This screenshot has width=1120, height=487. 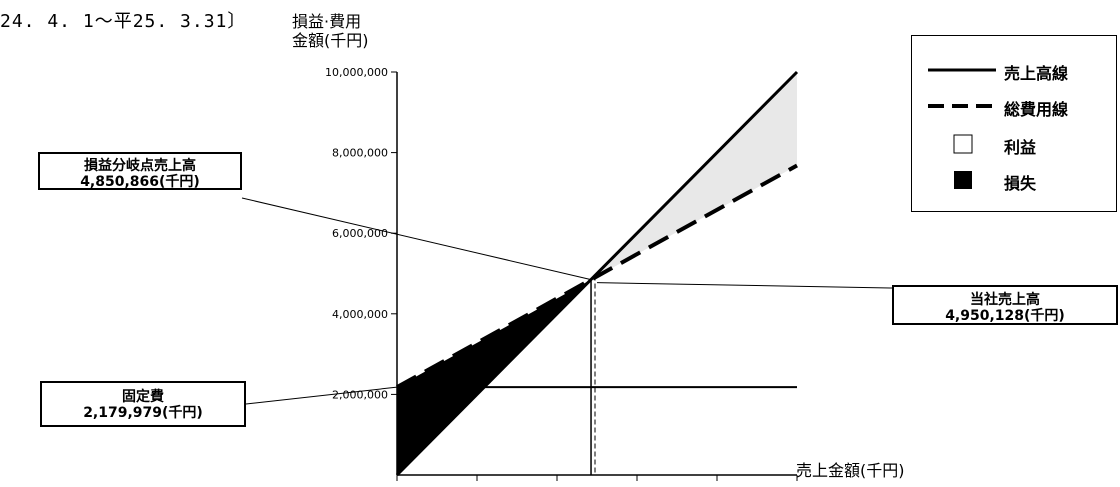 I want to click on loss-box-icon, so click(x=963, y=180).